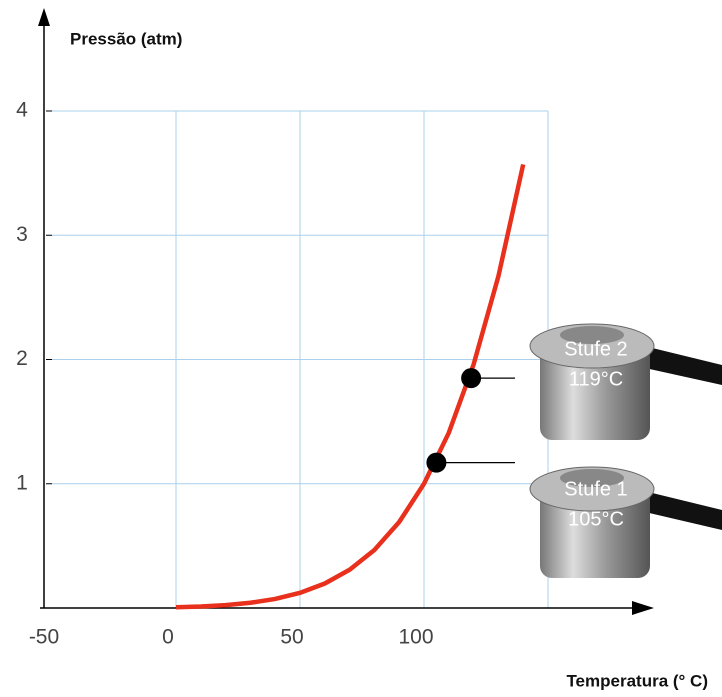  I want to click on x-tick-label: 100, so click(415, 637).